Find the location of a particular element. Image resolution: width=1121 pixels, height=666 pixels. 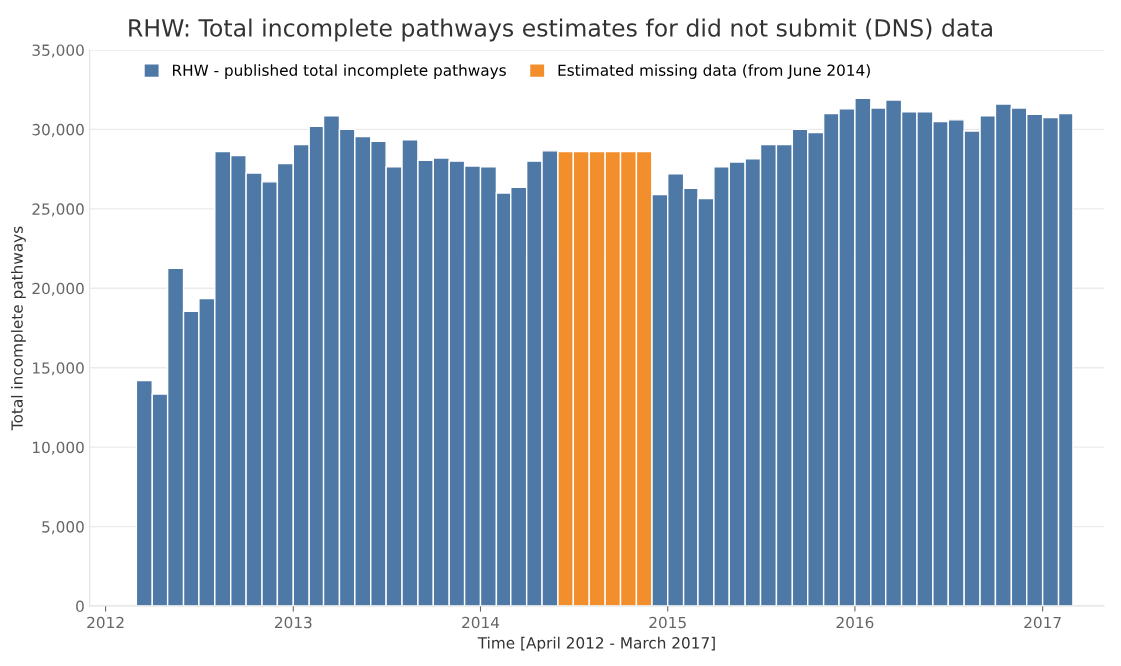

x-tick-label: 2015 is located at coordinates (667, 622).